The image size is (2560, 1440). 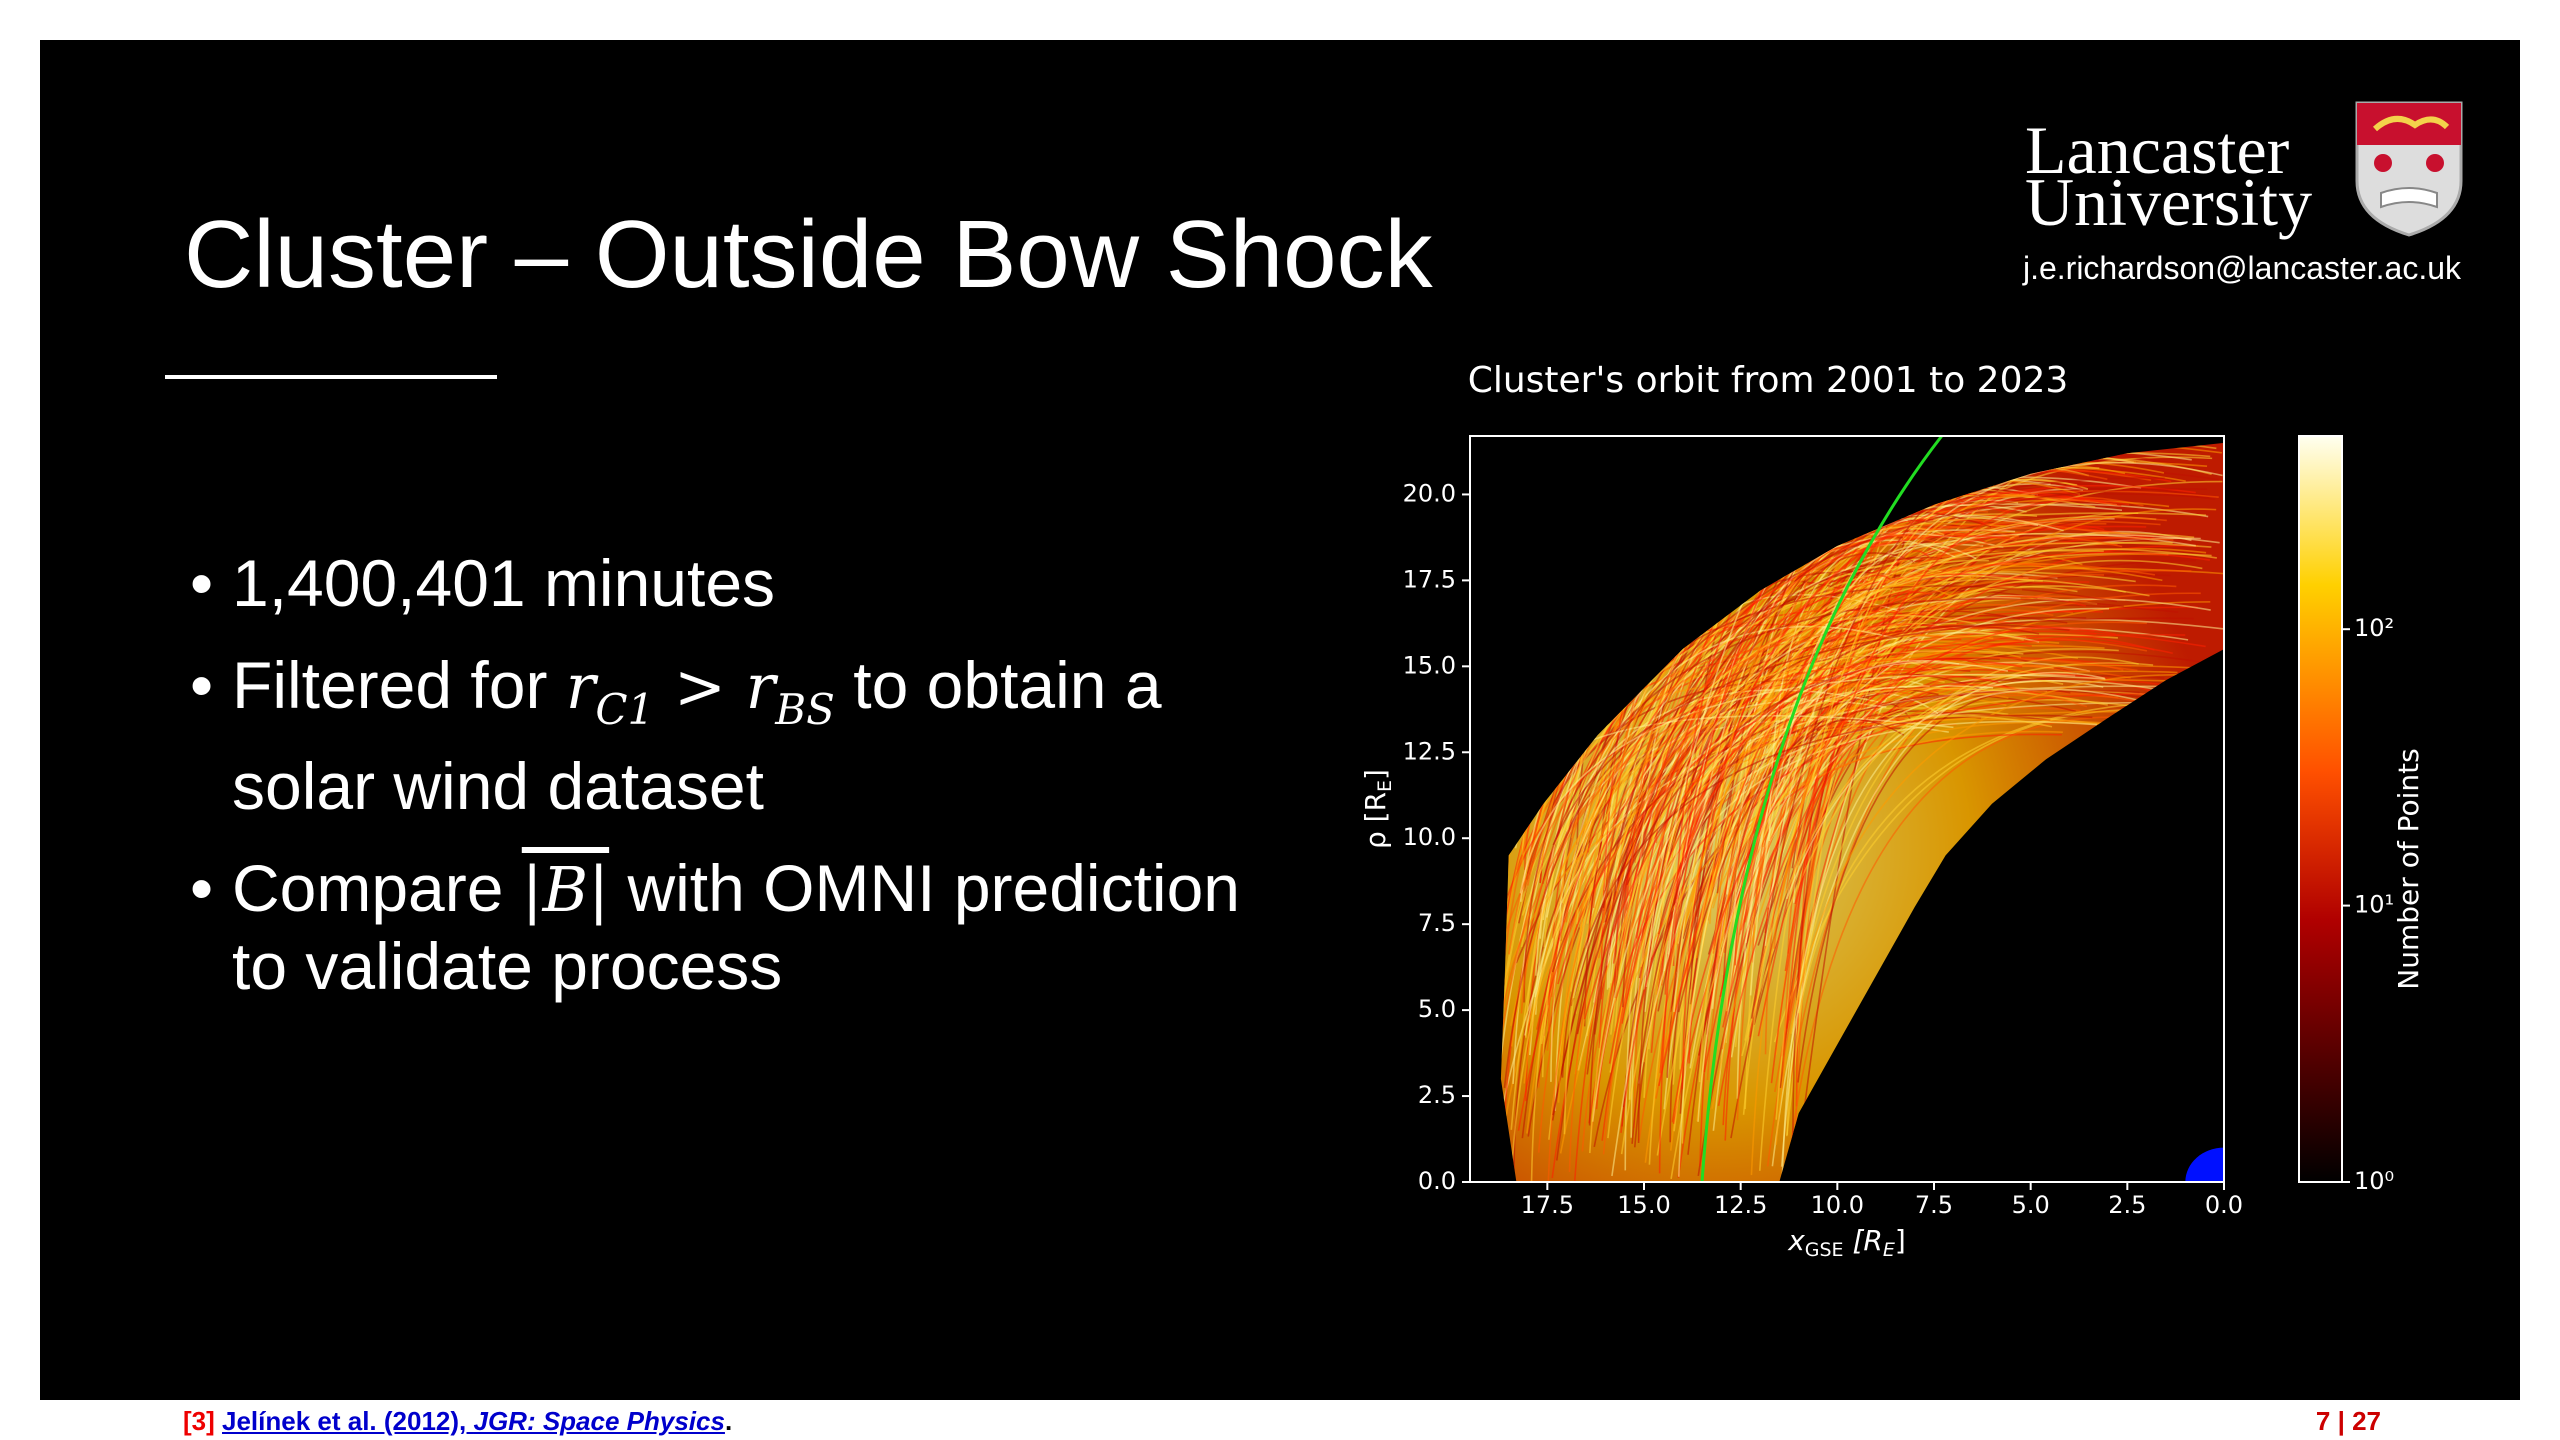 I want to click on x-tick-label: 17.5, so click(x=1547, y=1205).